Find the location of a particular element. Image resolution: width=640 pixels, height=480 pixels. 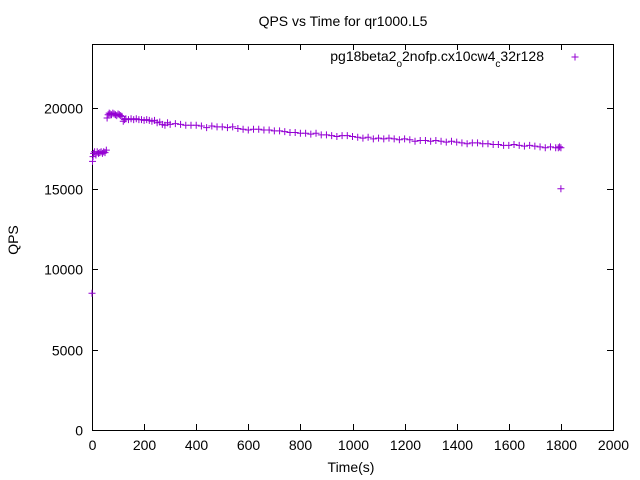

x-axis-label: Time(s) is located at coordinates (351, 467).